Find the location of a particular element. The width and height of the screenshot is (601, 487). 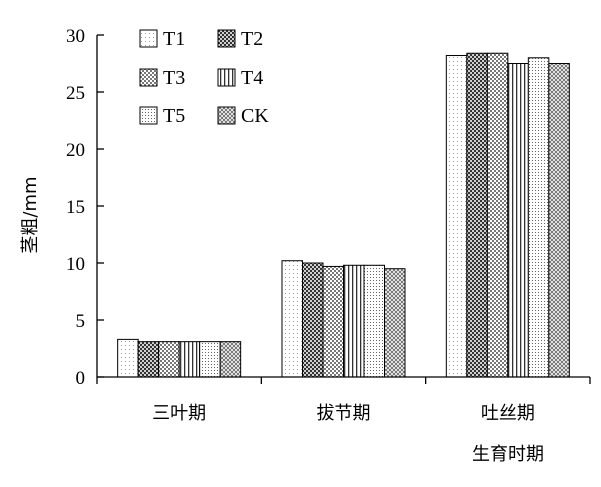

legend-swatch-t2 is located at coordinates (226, 38).